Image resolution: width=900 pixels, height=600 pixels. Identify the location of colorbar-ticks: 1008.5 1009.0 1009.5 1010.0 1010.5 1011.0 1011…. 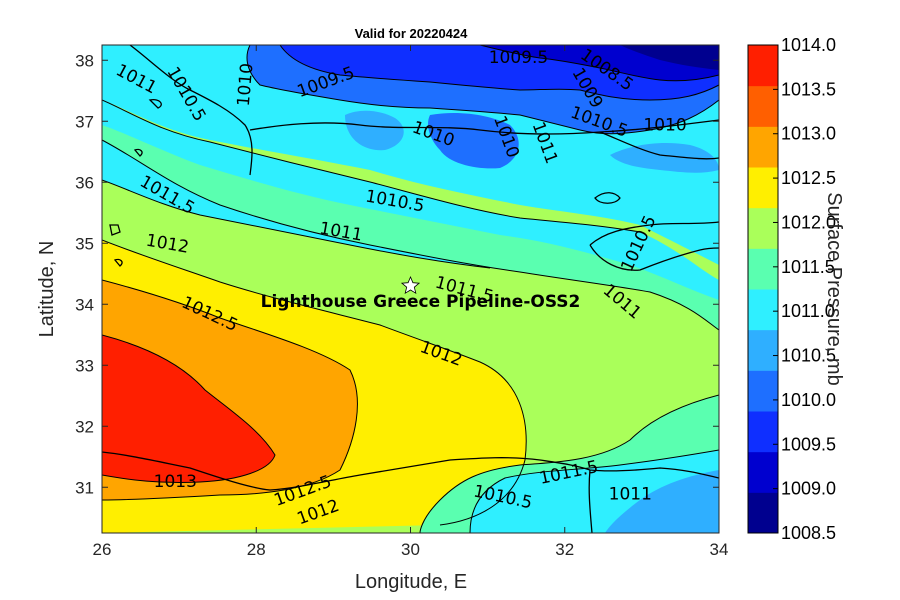
(804, 289).